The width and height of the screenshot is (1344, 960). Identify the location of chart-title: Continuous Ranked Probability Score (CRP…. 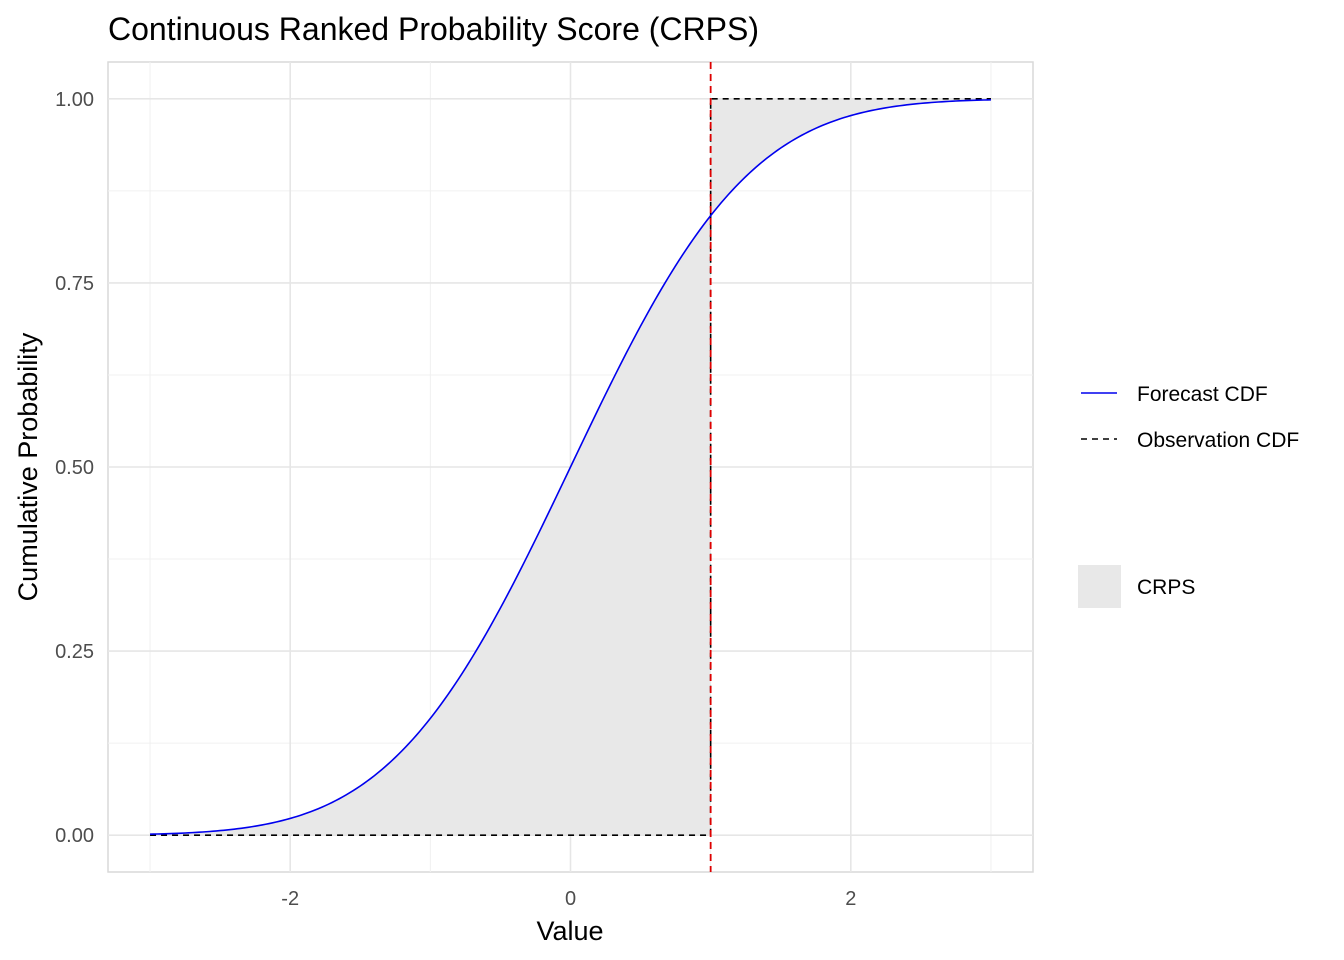
(433, 29).